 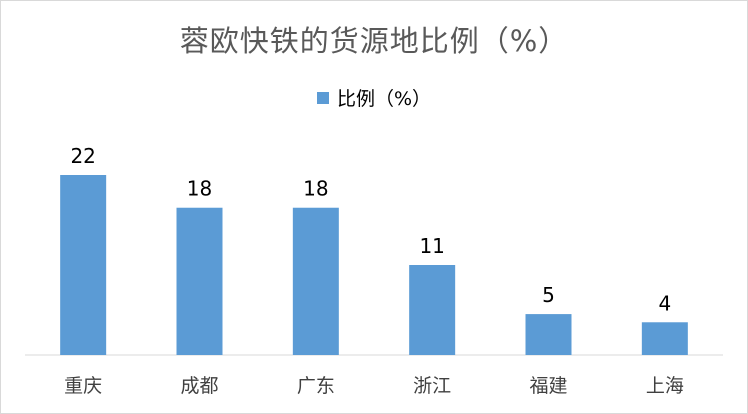 What do you see at coordinates (82, 156) in the screenshot?
I see `data-label: 22` at bounding box center [82, 156].